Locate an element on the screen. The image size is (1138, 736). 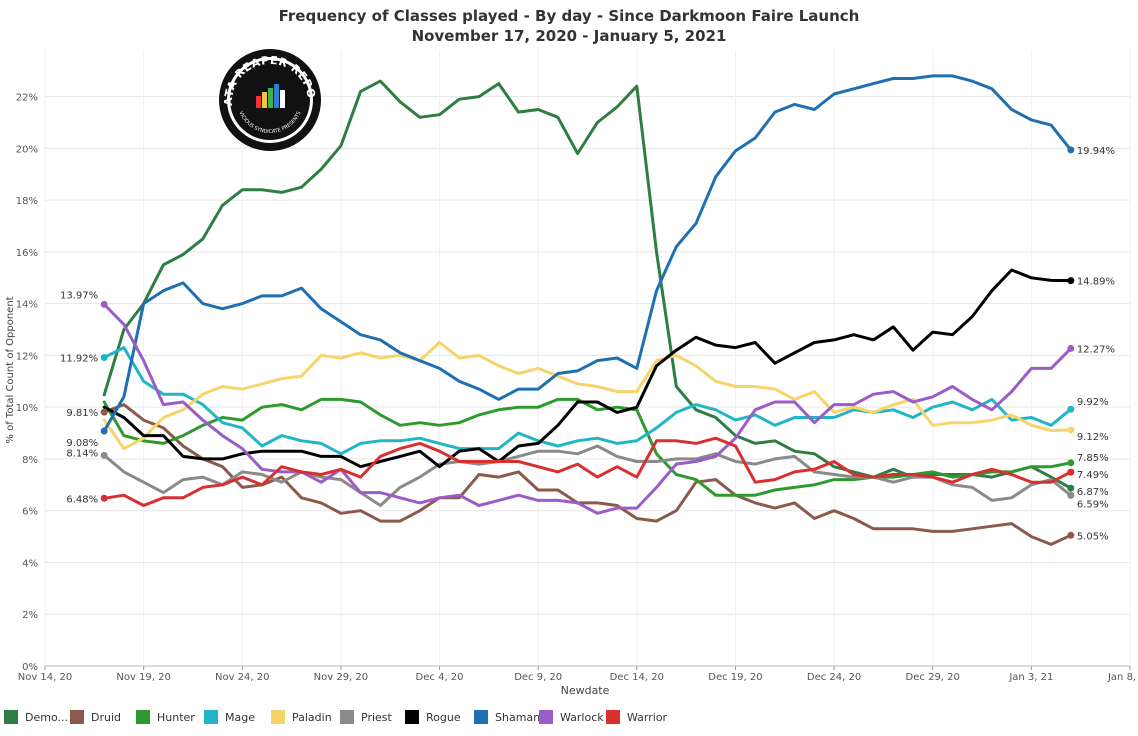
legend-item: Rogue is located at coordinates (433, 717).